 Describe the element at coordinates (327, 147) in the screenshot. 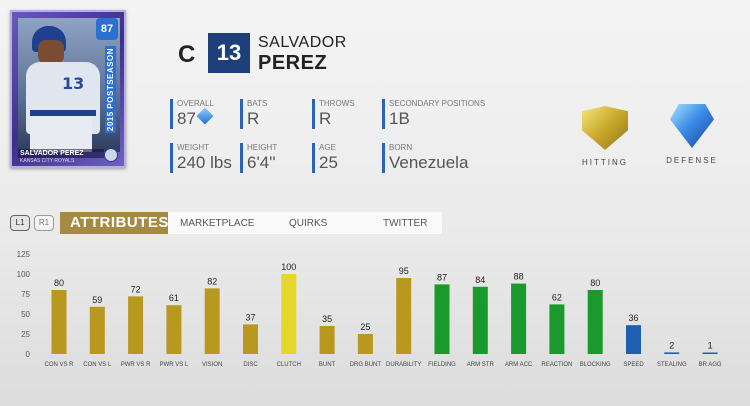

I see `stat-age-label: AGE` at that location.